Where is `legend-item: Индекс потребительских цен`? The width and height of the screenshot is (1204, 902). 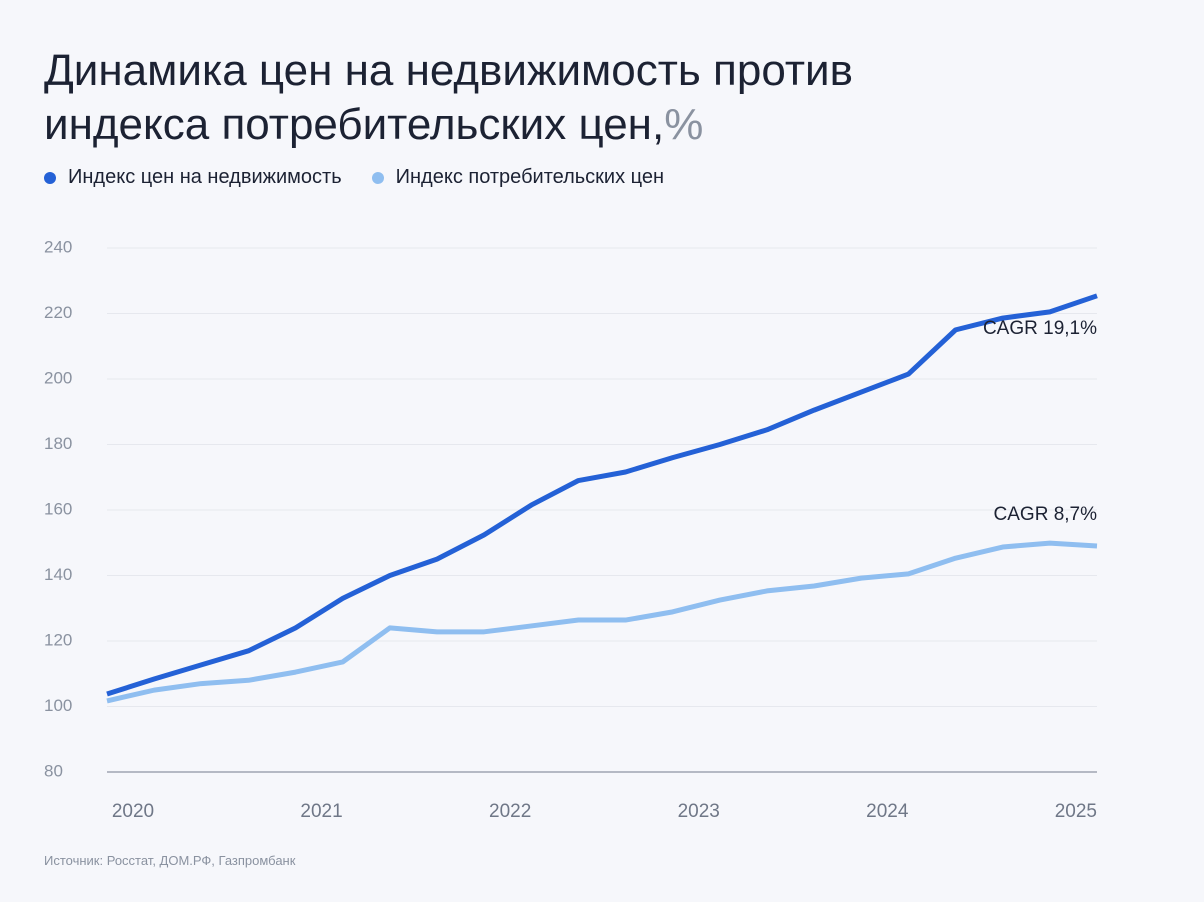
legend-item: Индекс потребительских цен is located at coordinates (518, 177).